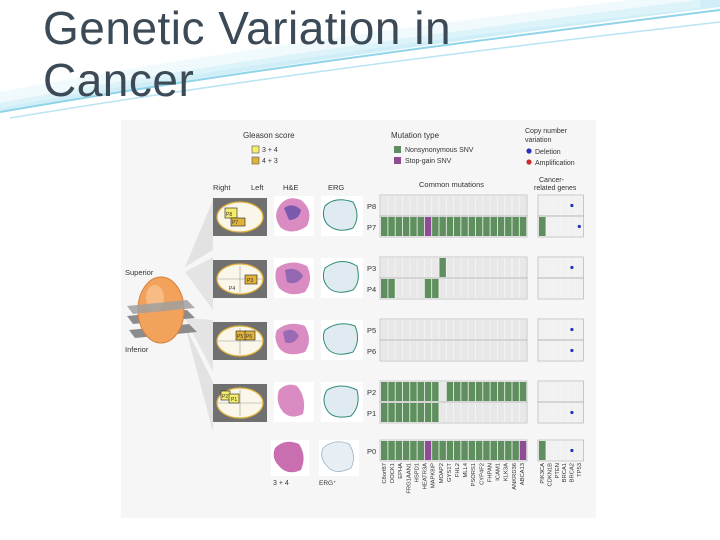 The width and height of the screenshot is (720, 540). Describe the element at coordinates (269, 135) in the screenshot. I see `gleason-heading: Gleason score` at that location.